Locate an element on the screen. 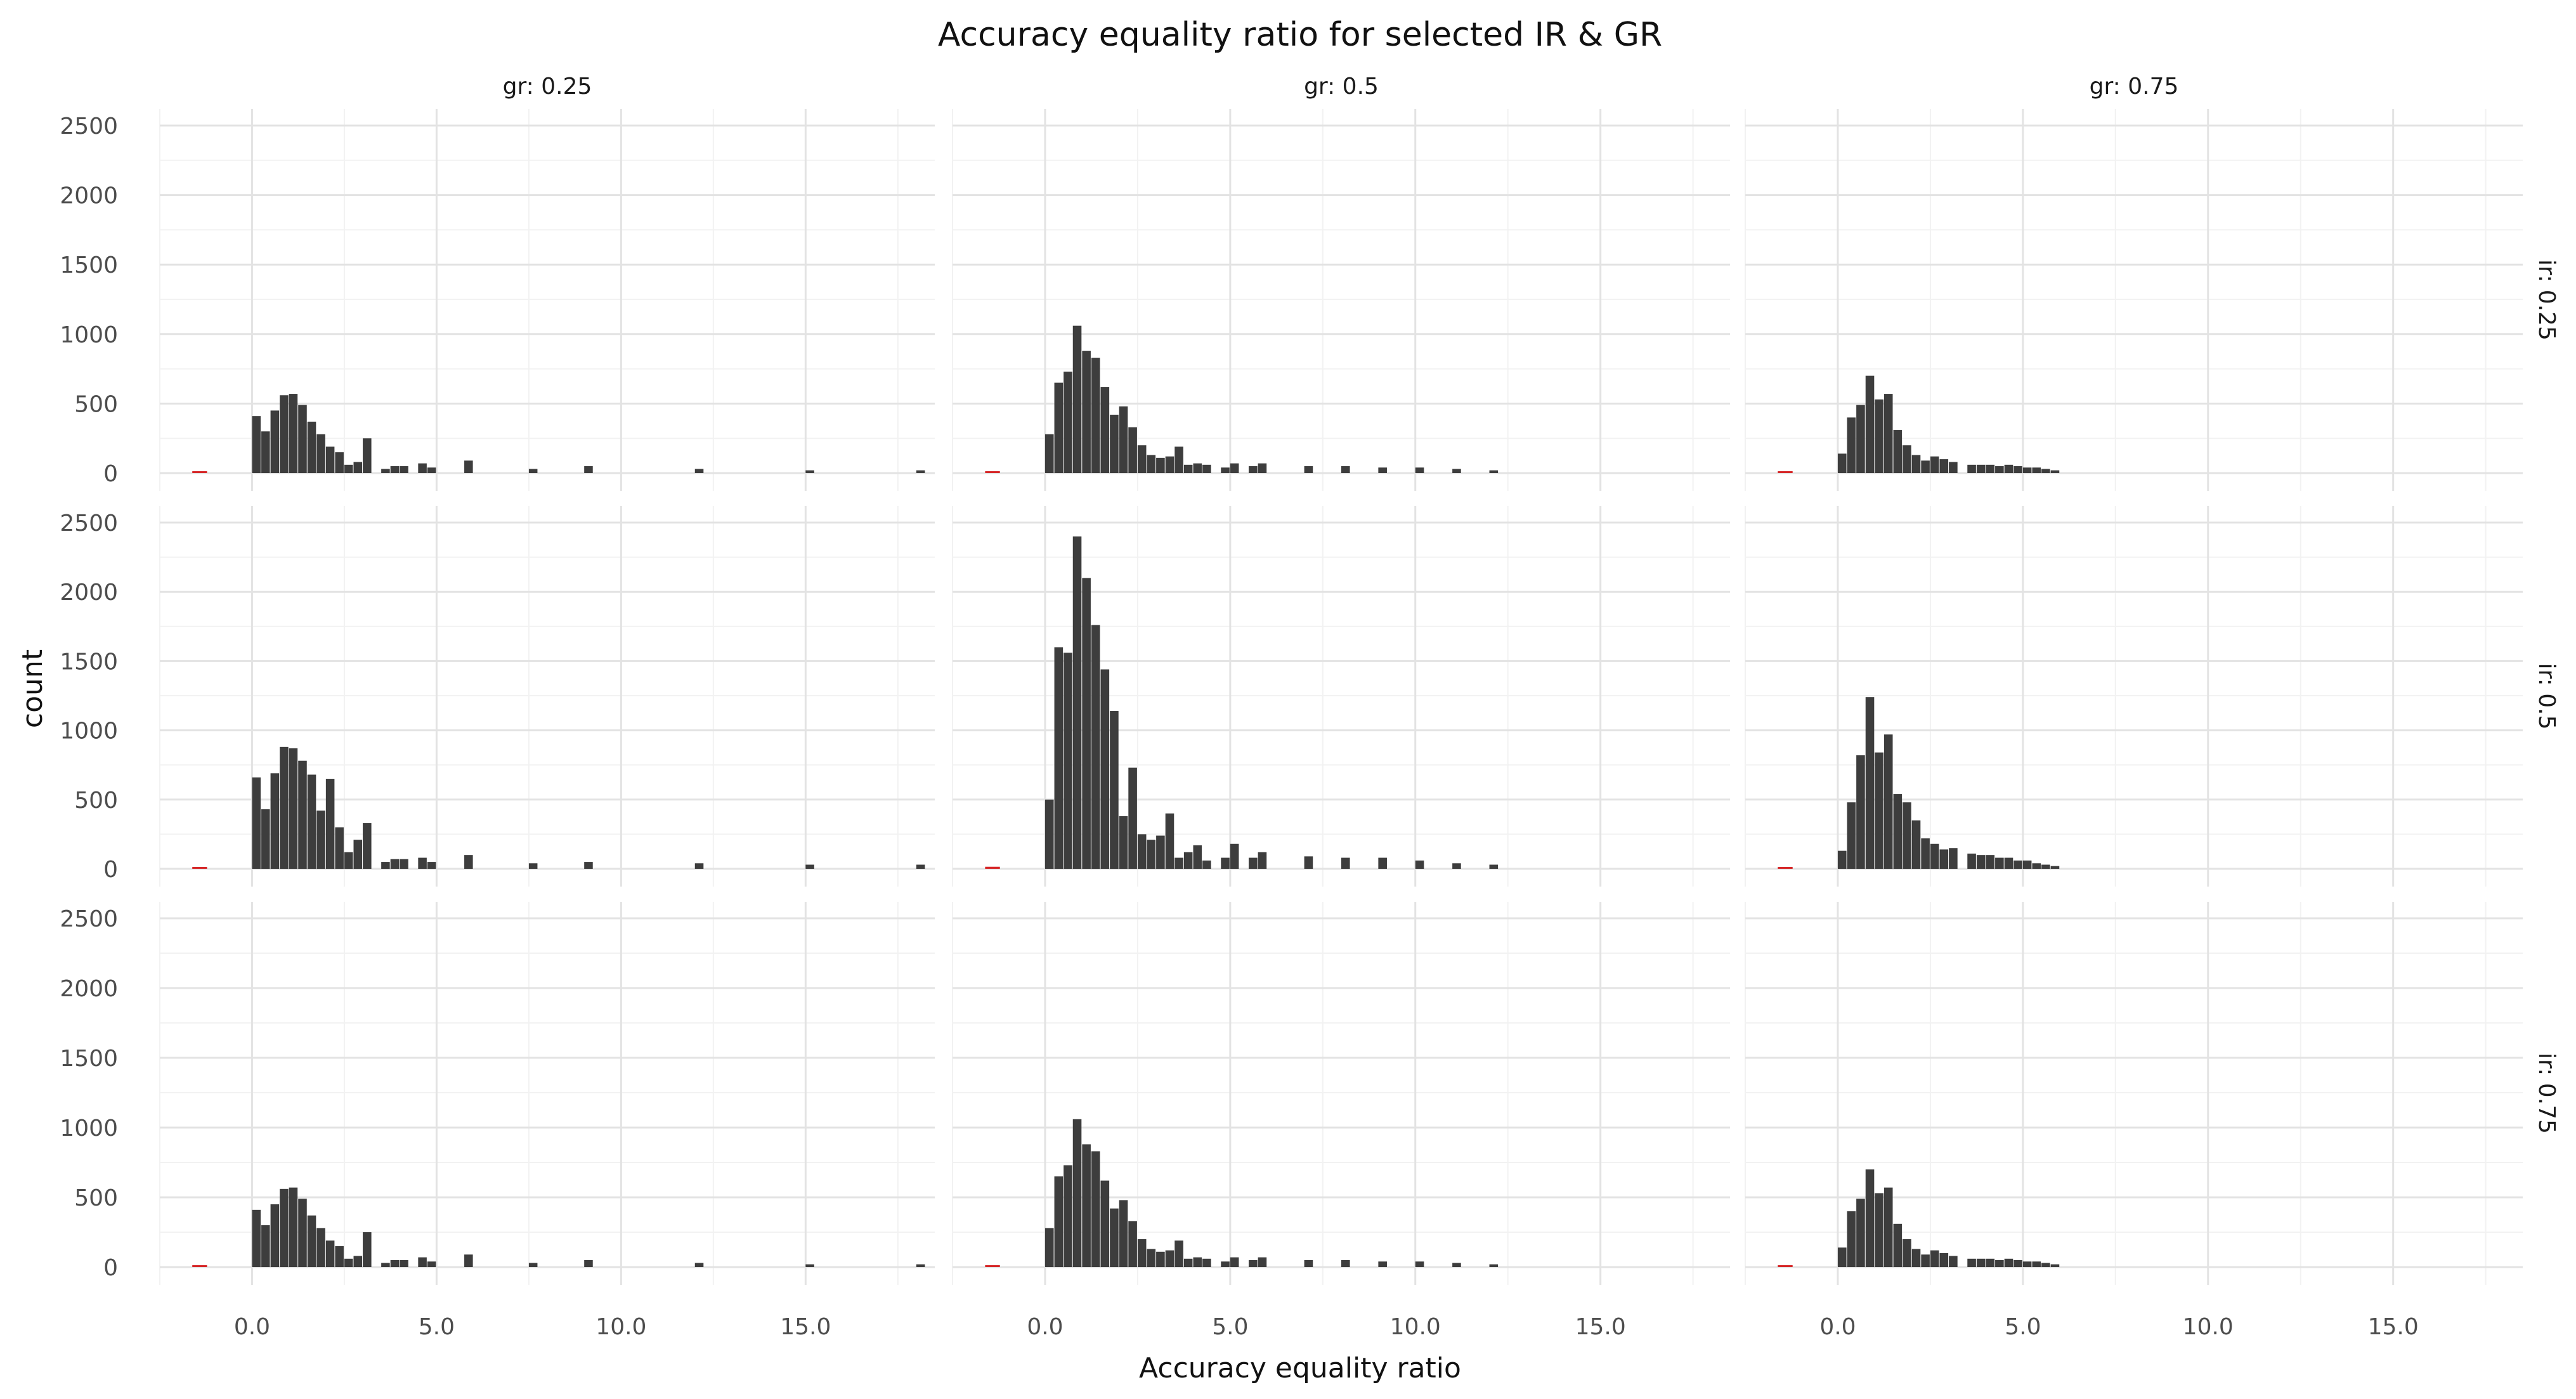  y-tick-label: 2500 is located at coordinates (89, 919).